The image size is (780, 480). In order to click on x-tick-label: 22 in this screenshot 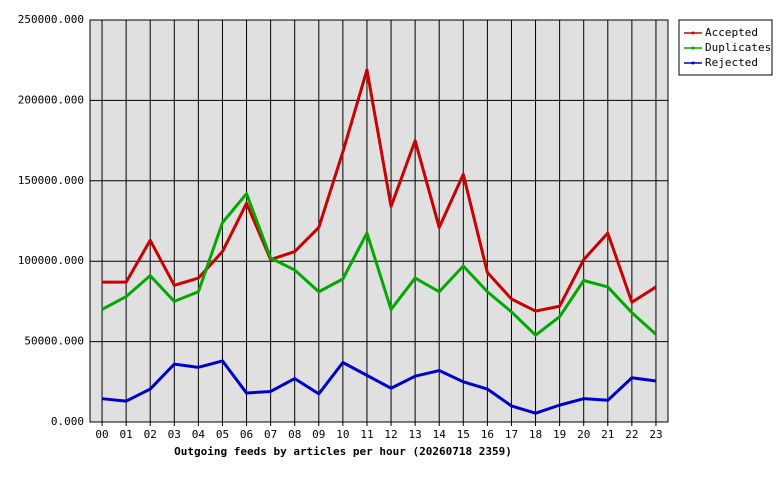, I will do `click(631, 434)`.